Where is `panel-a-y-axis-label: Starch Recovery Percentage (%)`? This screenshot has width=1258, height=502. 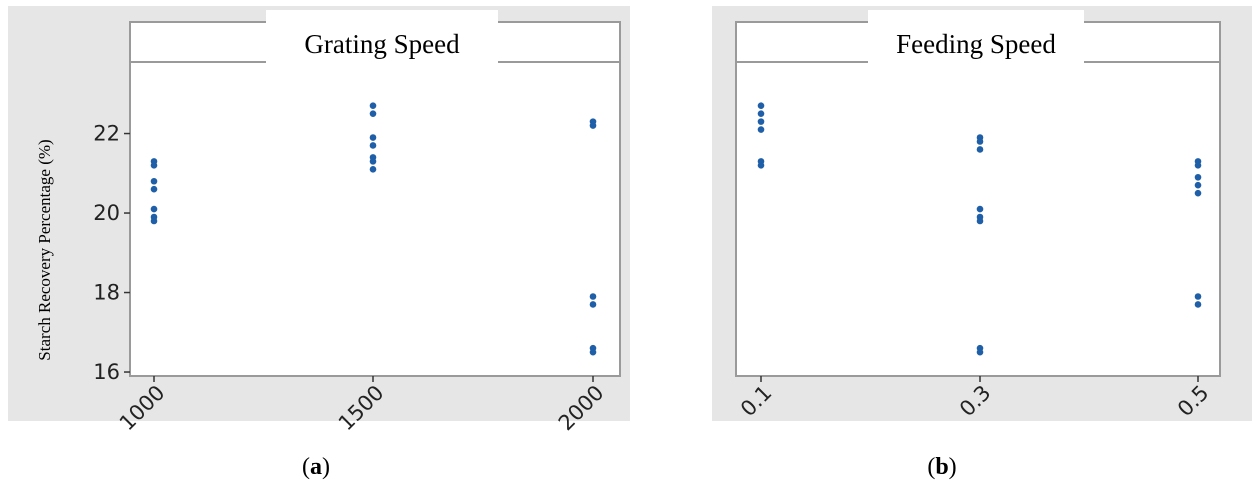 panel-a-y-axis-label: Starch Recovery Percentage (%) is located at coordinates (44, 249).